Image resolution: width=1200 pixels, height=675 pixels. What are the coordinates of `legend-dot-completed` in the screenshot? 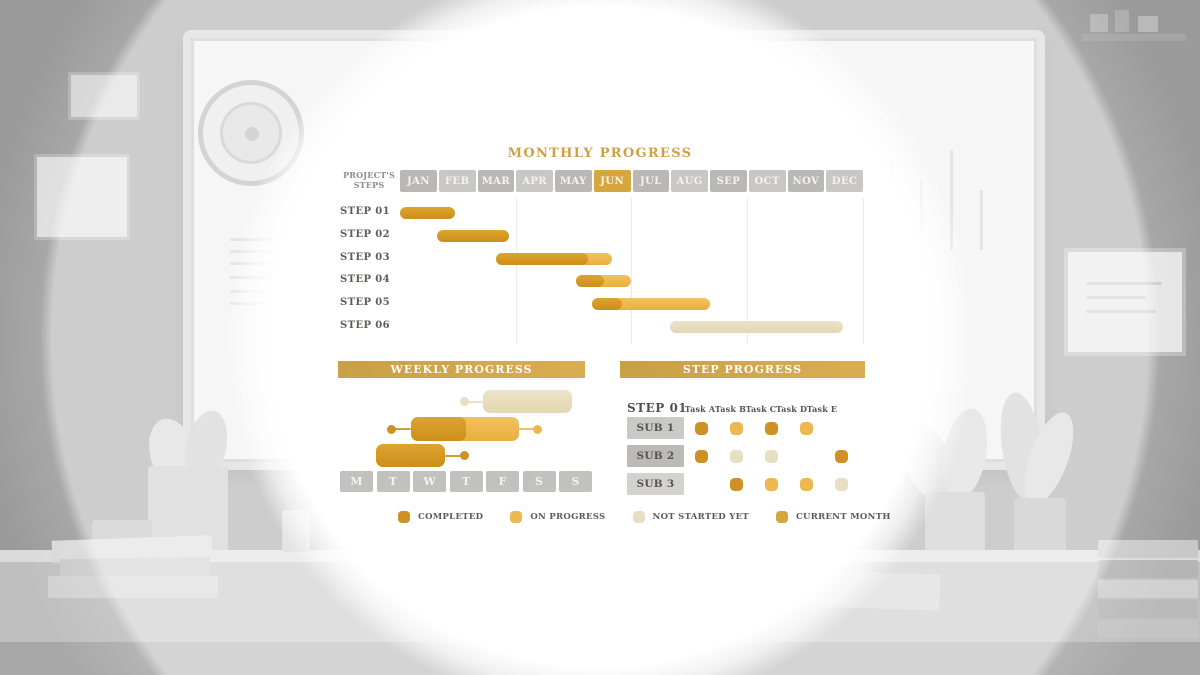 It's located at (404, 517).